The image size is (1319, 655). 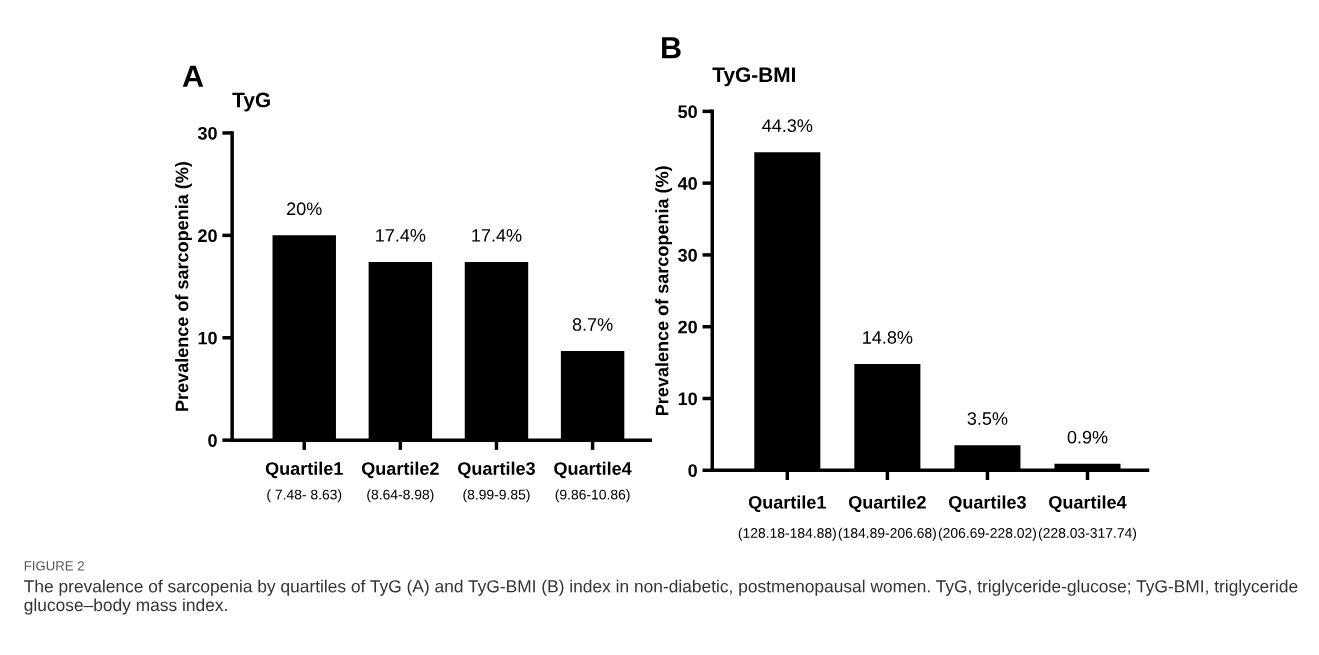 What do you see at coordinates (593, 482) in the screenshot?
I see `x-tick-label: Quartile4 (9.86-10.86)` at bounding box center [593, 482].